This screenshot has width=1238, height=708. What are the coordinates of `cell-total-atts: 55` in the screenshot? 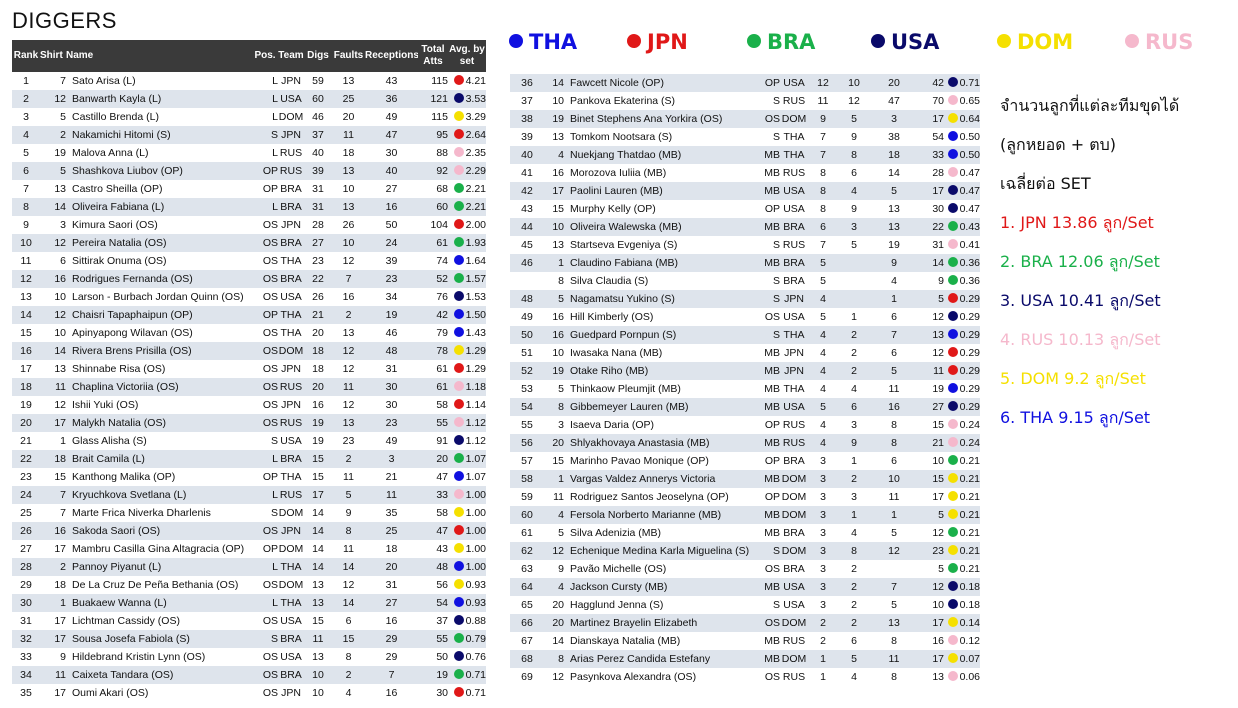 It's located at (433, 639).